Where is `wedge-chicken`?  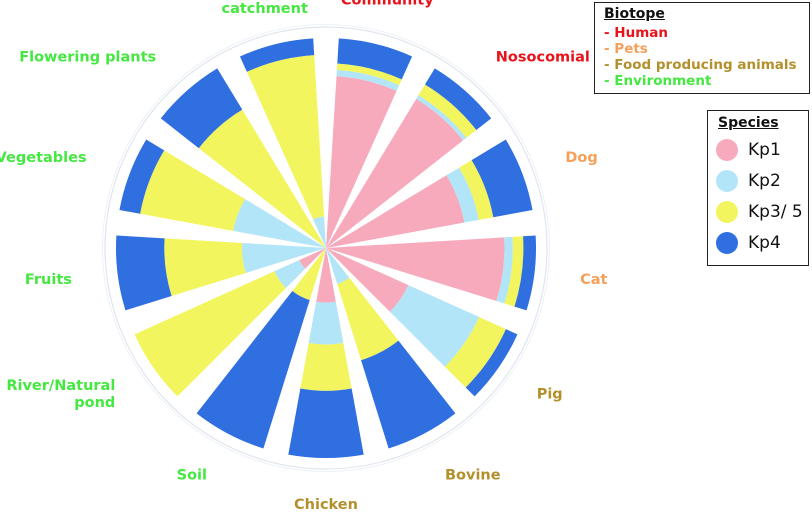
wedge-chicken is located at coordinates (326, 353).